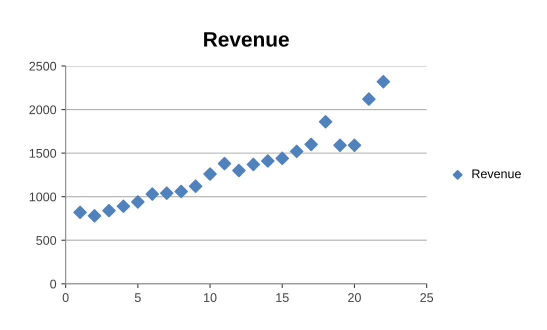  I want to click on x-tick-label: 10, so click(210, 297).